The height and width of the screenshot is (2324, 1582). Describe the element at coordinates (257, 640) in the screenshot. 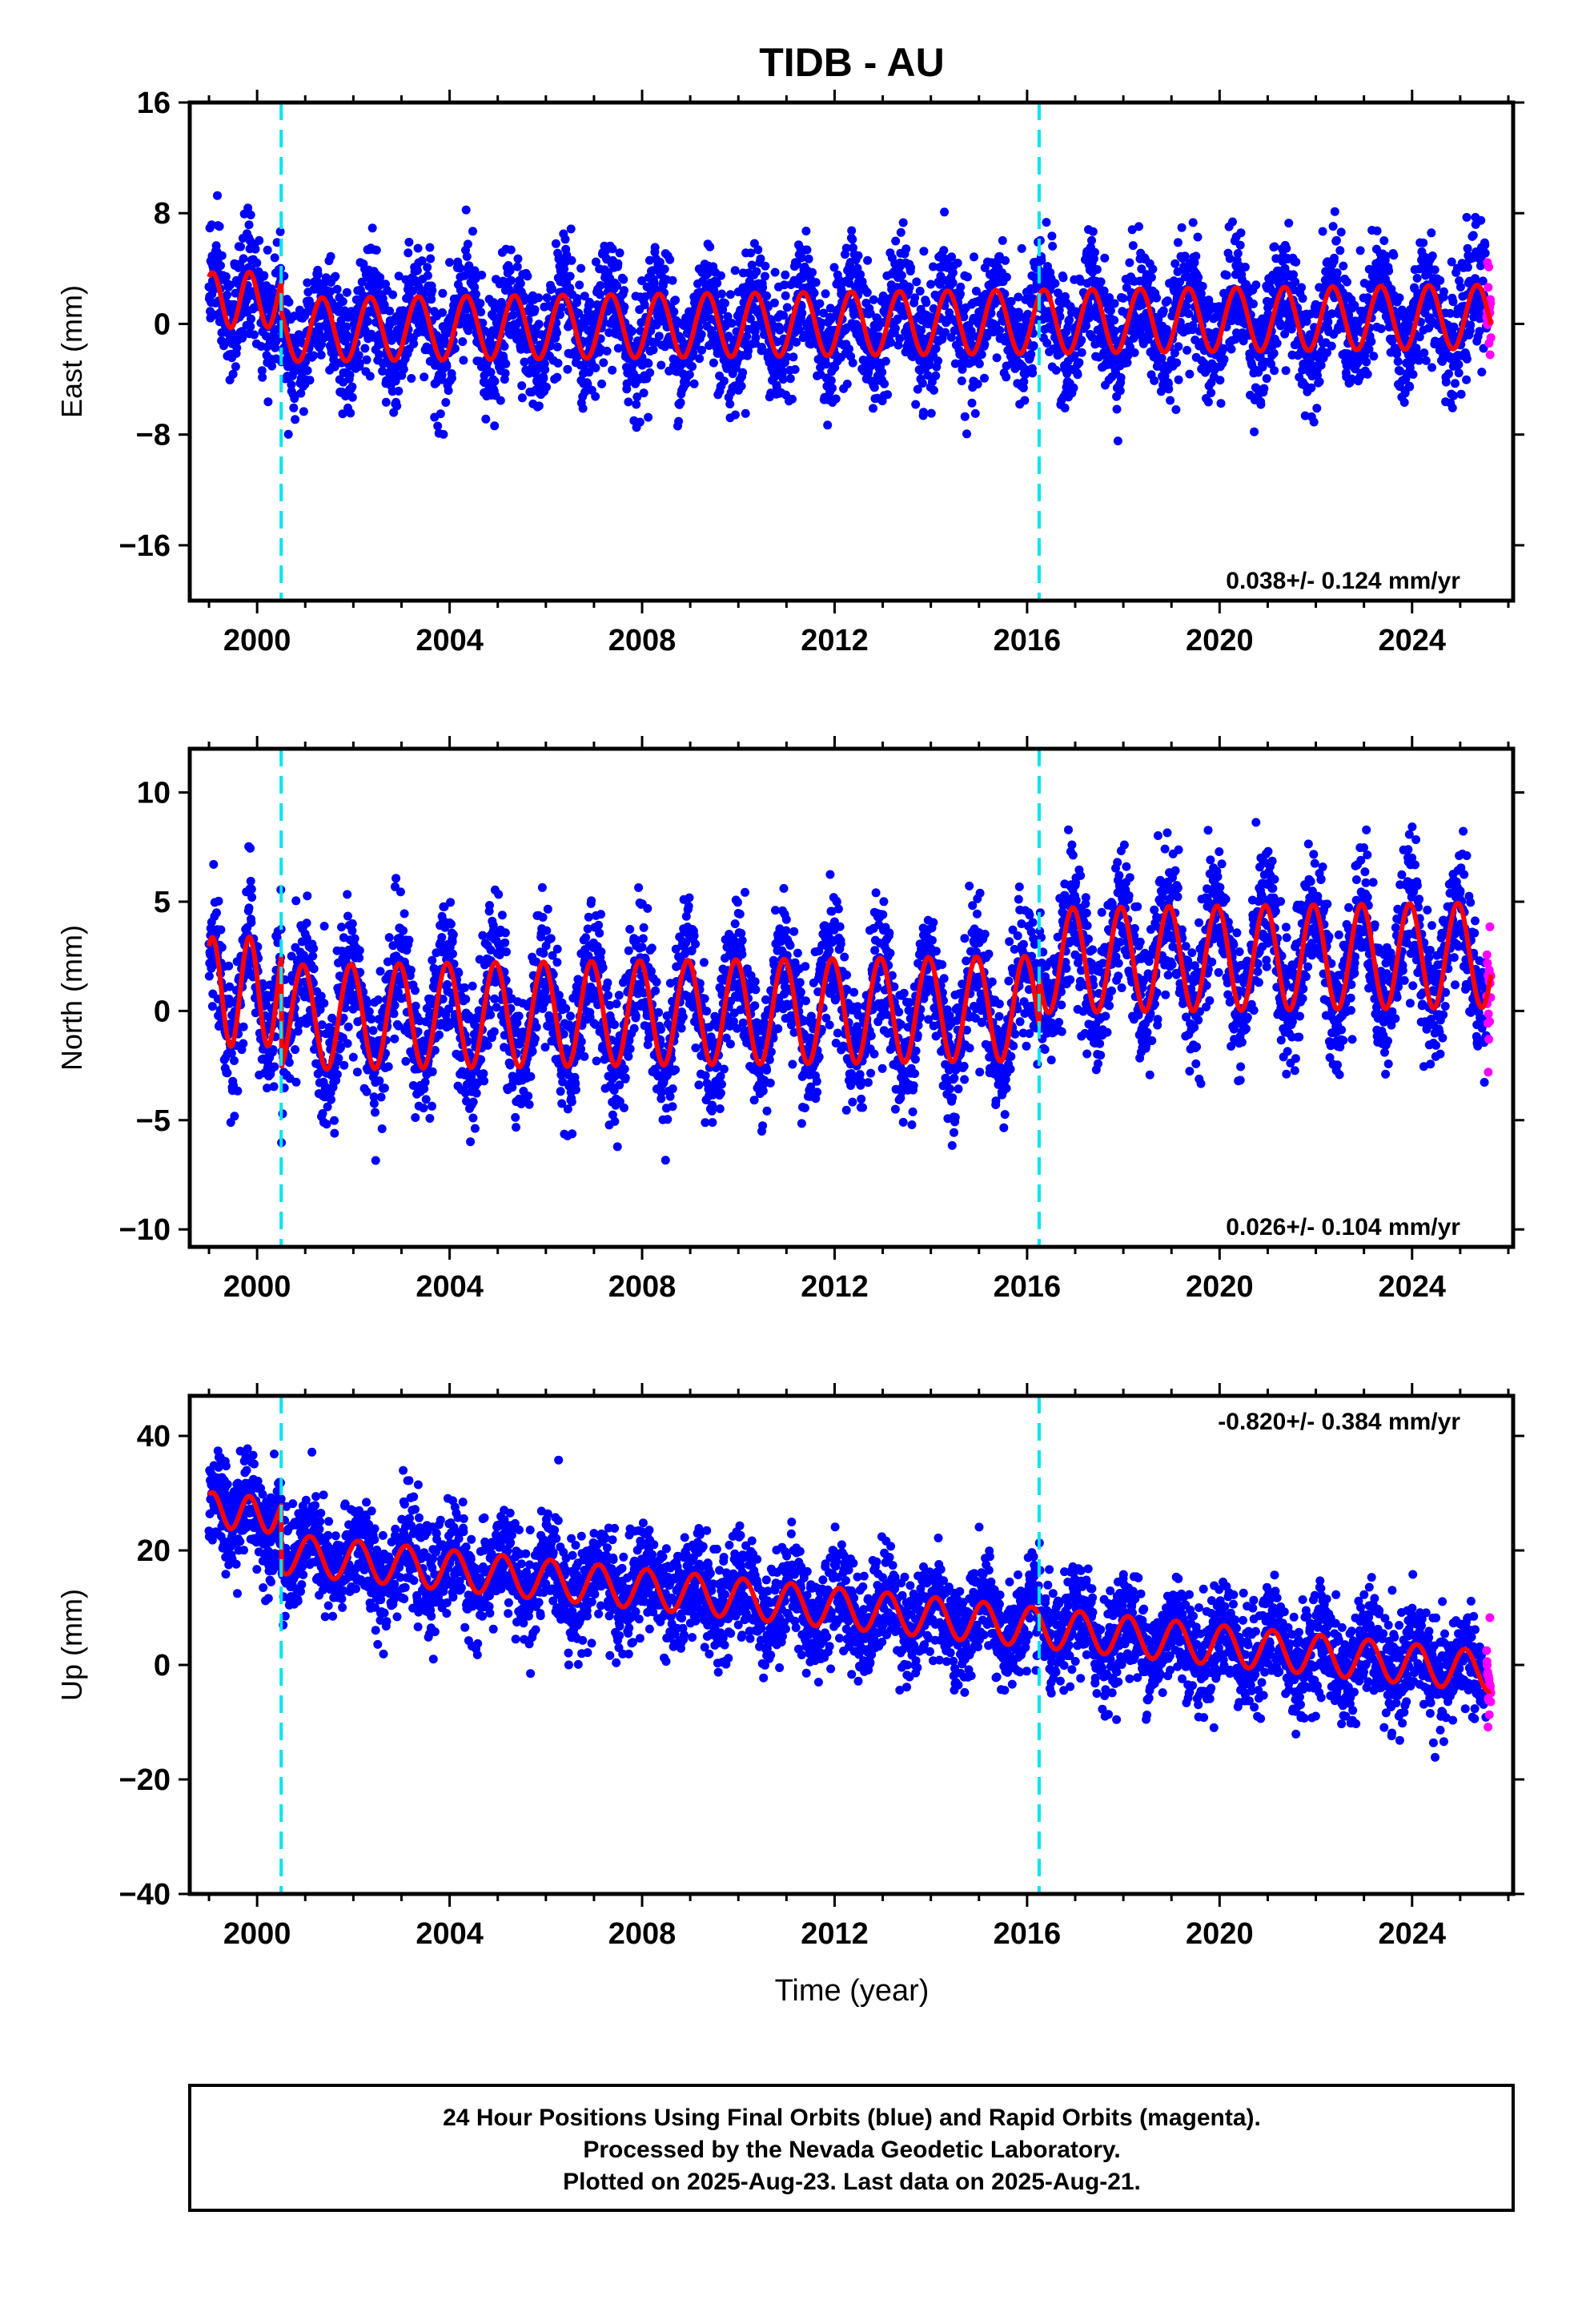

I see `east-x-tick-label: 2000` at that location.